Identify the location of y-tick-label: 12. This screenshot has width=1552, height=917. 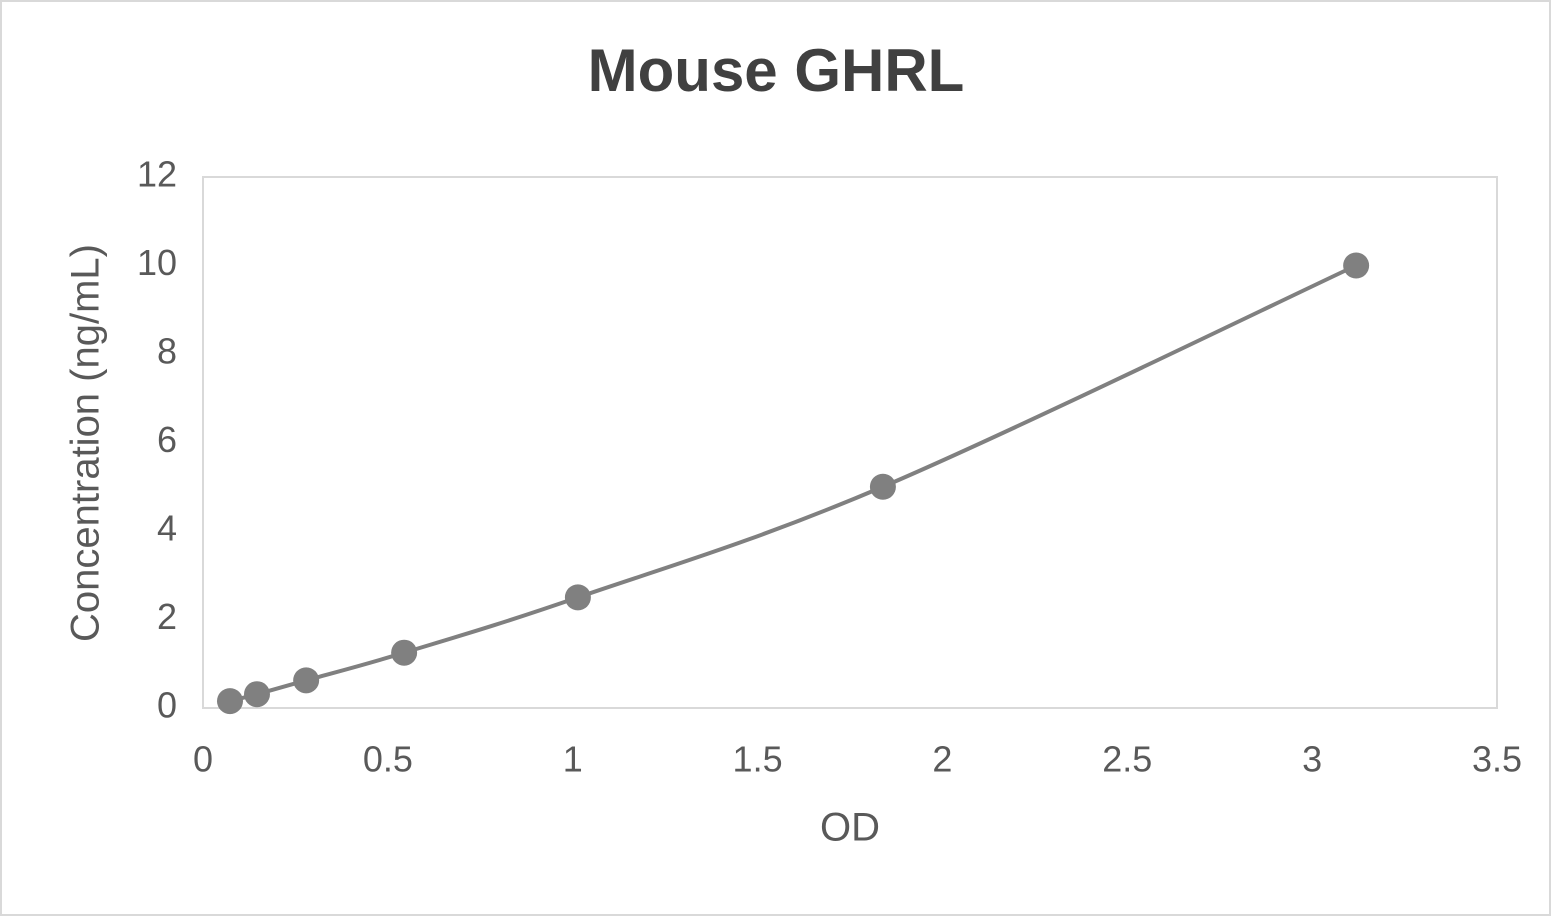
(157, 174).